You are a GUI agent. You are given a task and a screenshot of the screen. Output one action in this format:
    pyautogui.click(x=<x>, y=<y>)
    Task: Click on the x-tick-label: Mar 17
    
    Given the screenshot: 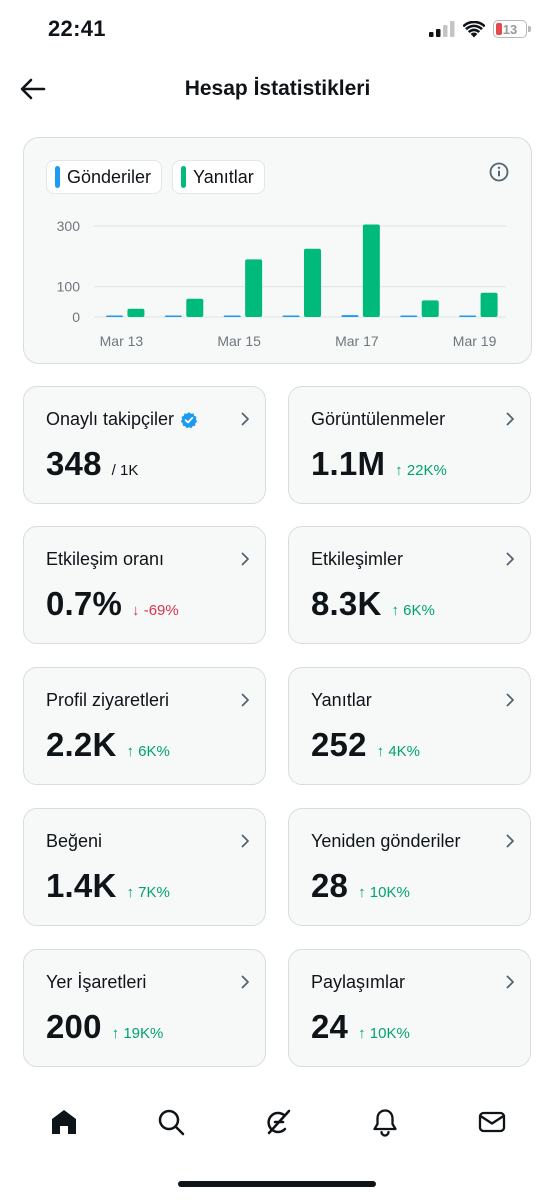 What is the action you would take?
    pyautogui.click(x=357, y=341)
    